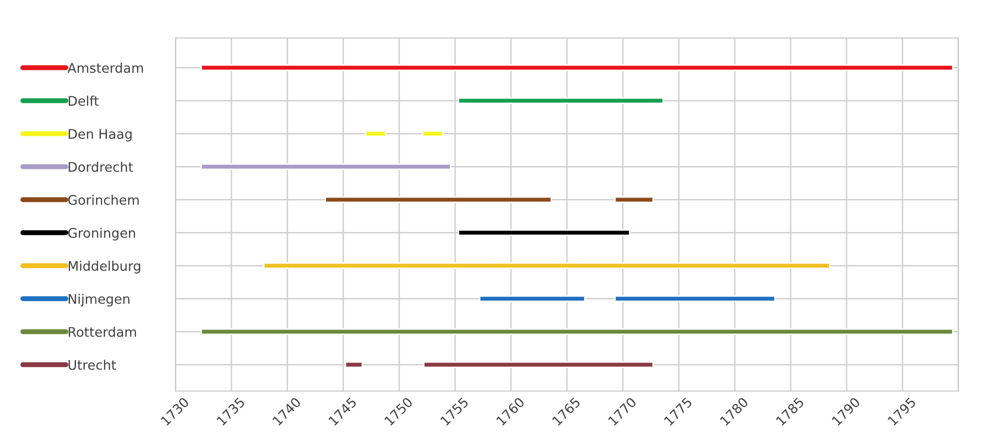 The height and width of the screenshot is (447, 986). What do you see at coordinates (102, 331) in the screenshot?
I see `y-tick-label: Rotterdam` at bounding box center [102, 331].